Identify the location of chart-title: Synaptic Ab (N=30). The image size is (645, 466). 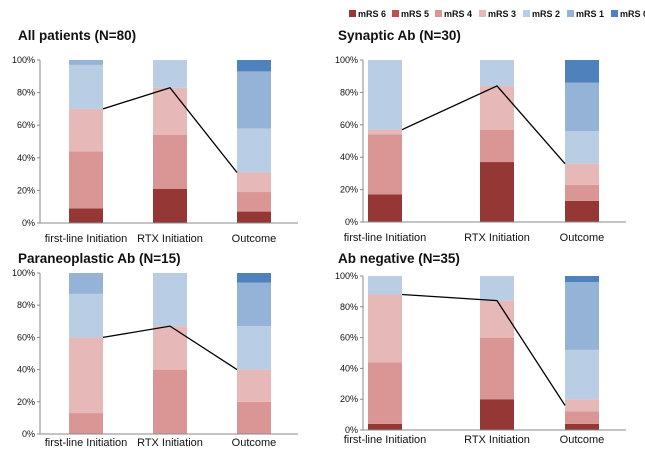
(399, 35).